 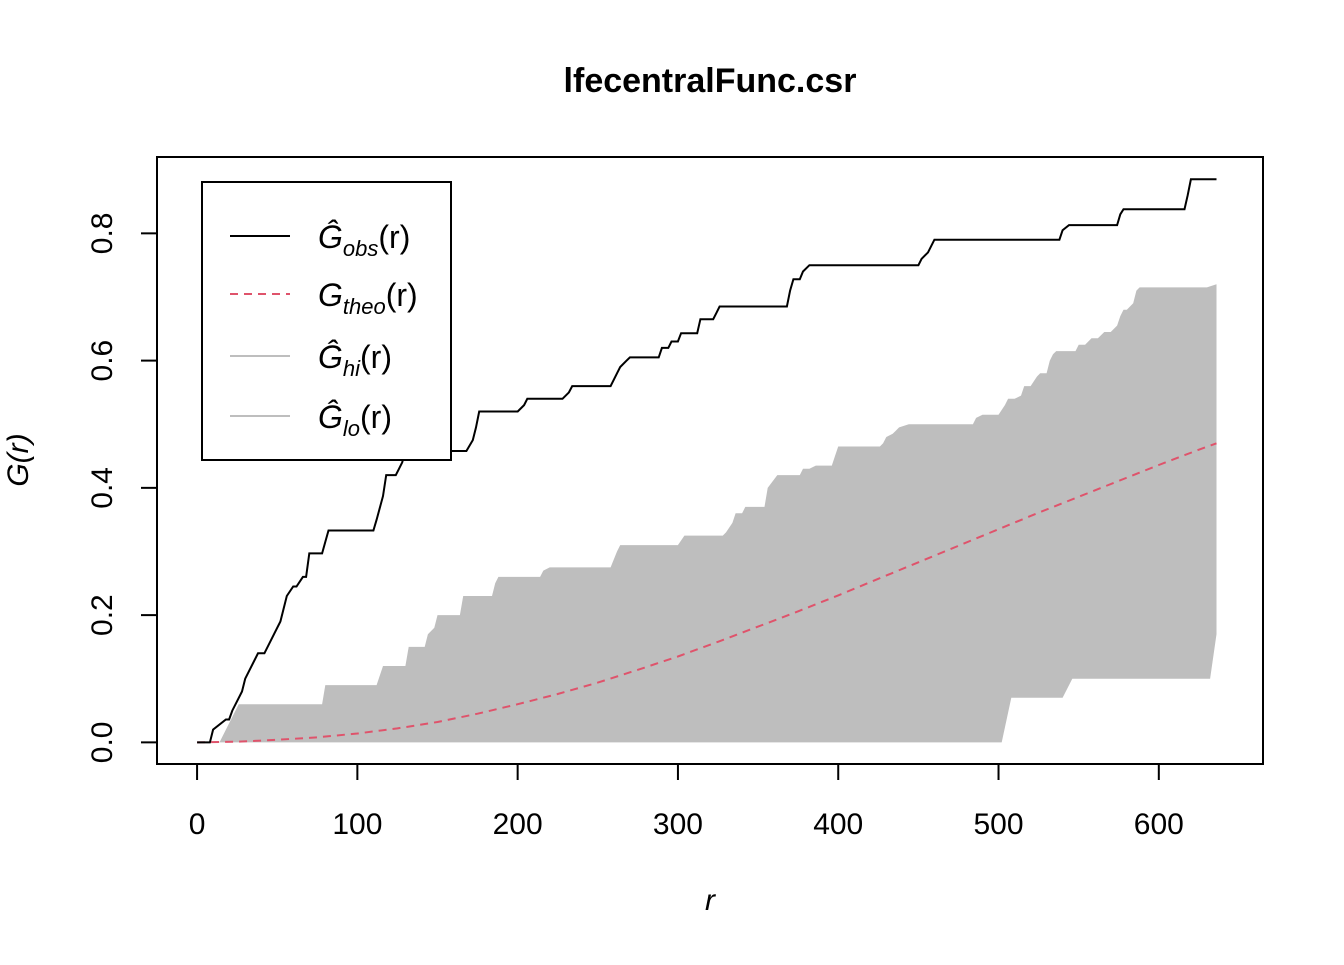 What do you see at coordinates (355, 360) in the screenshot?
I see `legend-label-hi: Ĝhi(r)` at bounding box center [355, 360].